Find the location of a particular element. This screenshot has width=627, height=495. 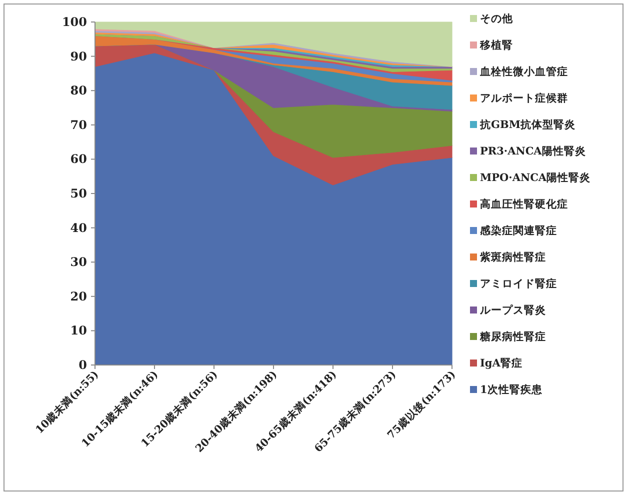

y-tick-label: 80 is located at coordinates (78, 91).